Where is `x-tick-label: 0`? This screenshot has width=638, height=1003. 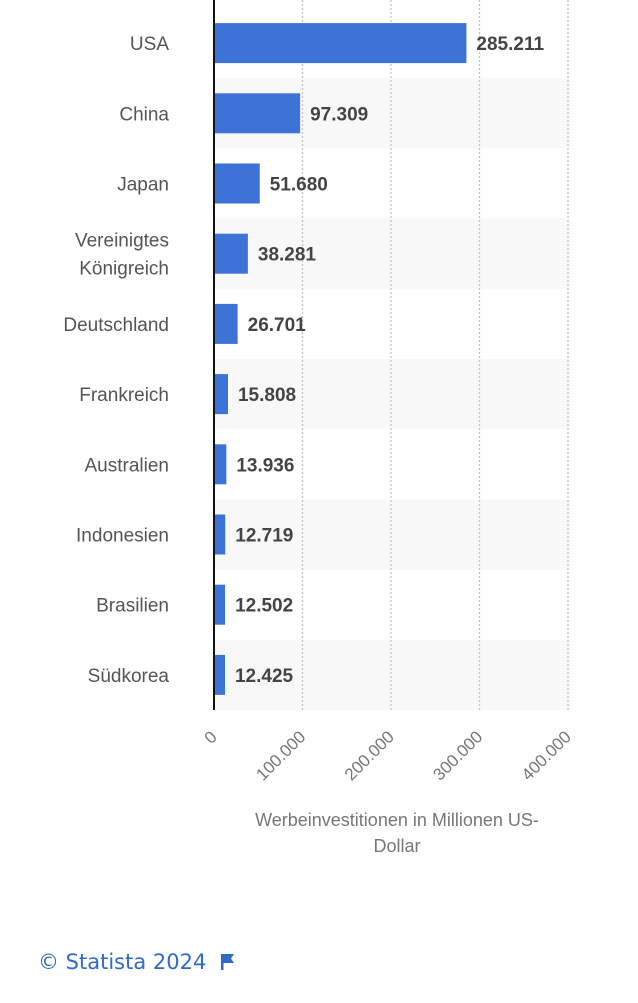
x-tick-label: 0 is located at coordinates (211, 737).